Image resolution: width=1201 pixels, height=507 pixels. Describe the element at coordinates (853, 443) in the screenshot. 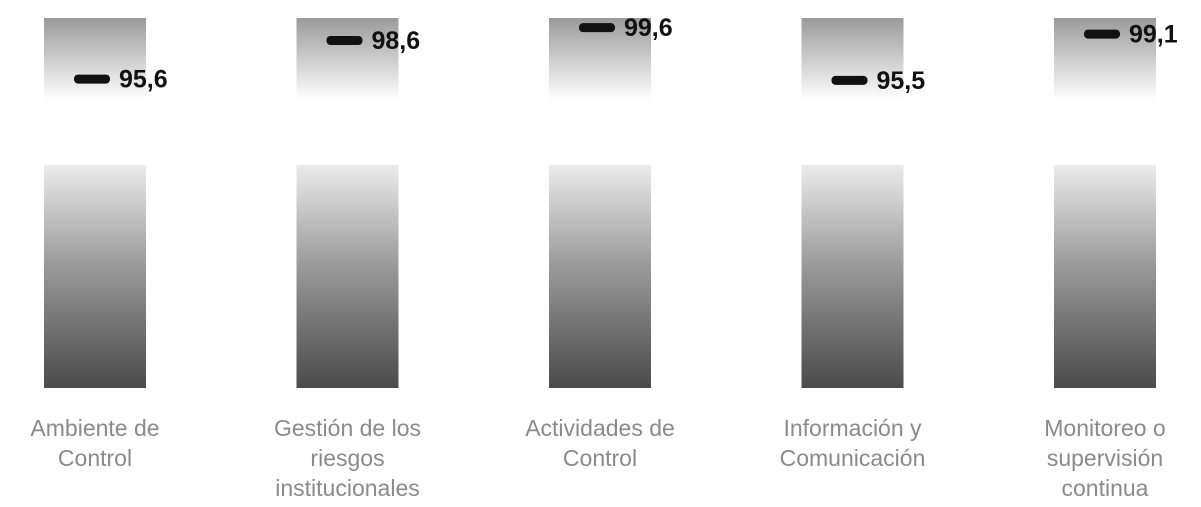

I see `category-label: Información y Comunicación` at that location.